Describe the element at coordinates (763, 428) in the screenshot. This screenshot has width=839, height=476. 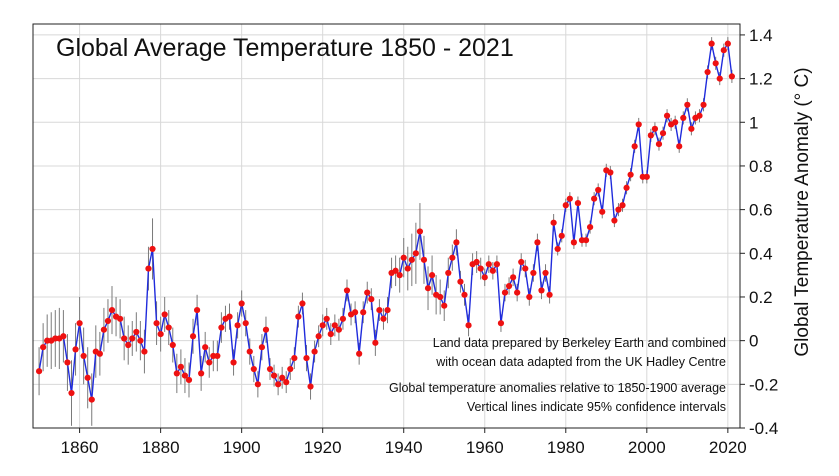
I see `y-tick-label: -0.4` at that location.